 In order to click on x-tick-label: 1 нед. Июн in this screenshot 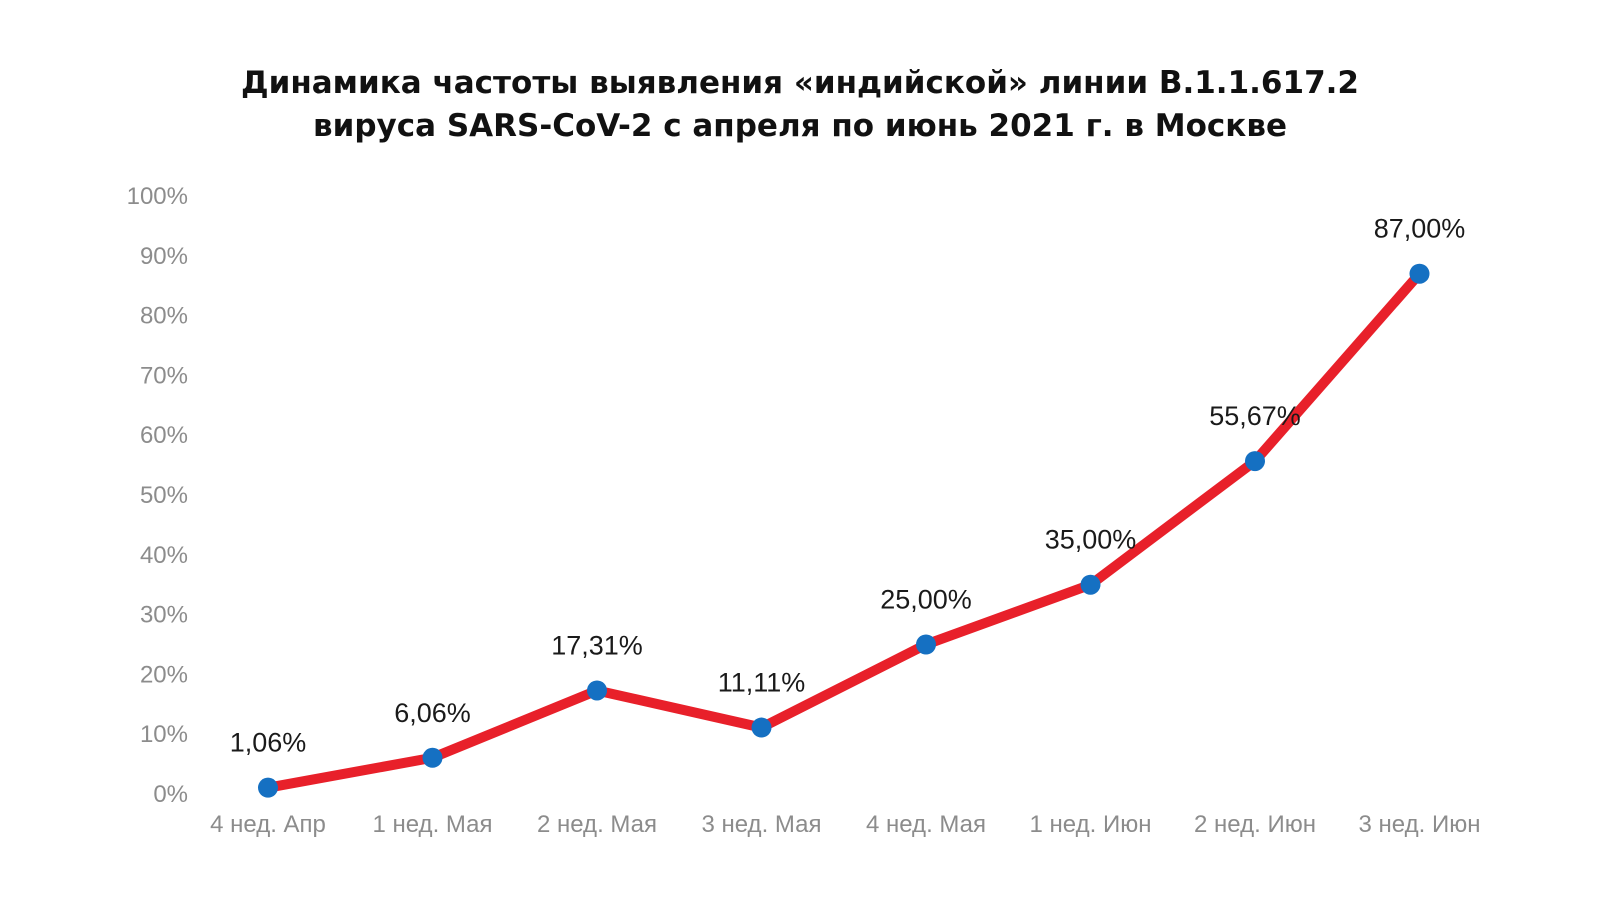, I will do `click(1091, 824)`.